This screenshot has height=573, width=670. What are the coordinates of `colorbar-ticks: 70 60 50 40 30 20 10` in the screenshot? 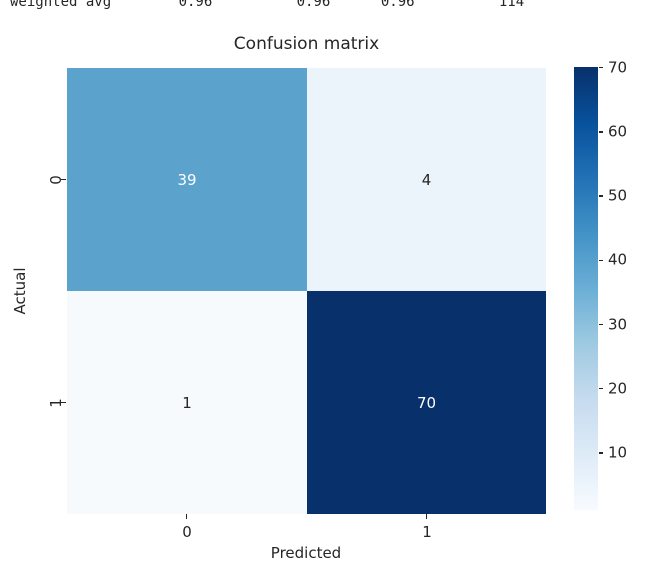 It's located at (633, 284).